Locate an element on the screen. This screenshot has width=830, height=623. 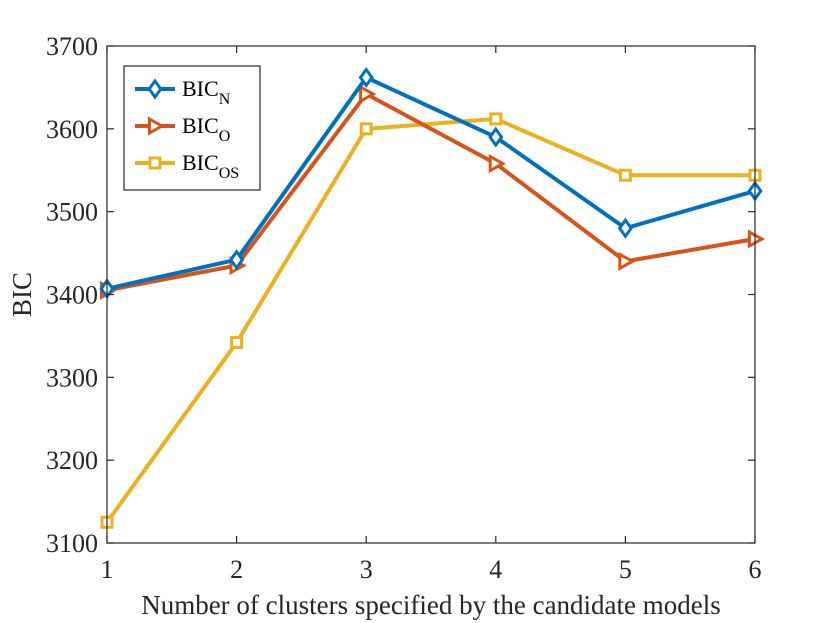
y-tick-label: 3400 is located at coordinates (72, 295).